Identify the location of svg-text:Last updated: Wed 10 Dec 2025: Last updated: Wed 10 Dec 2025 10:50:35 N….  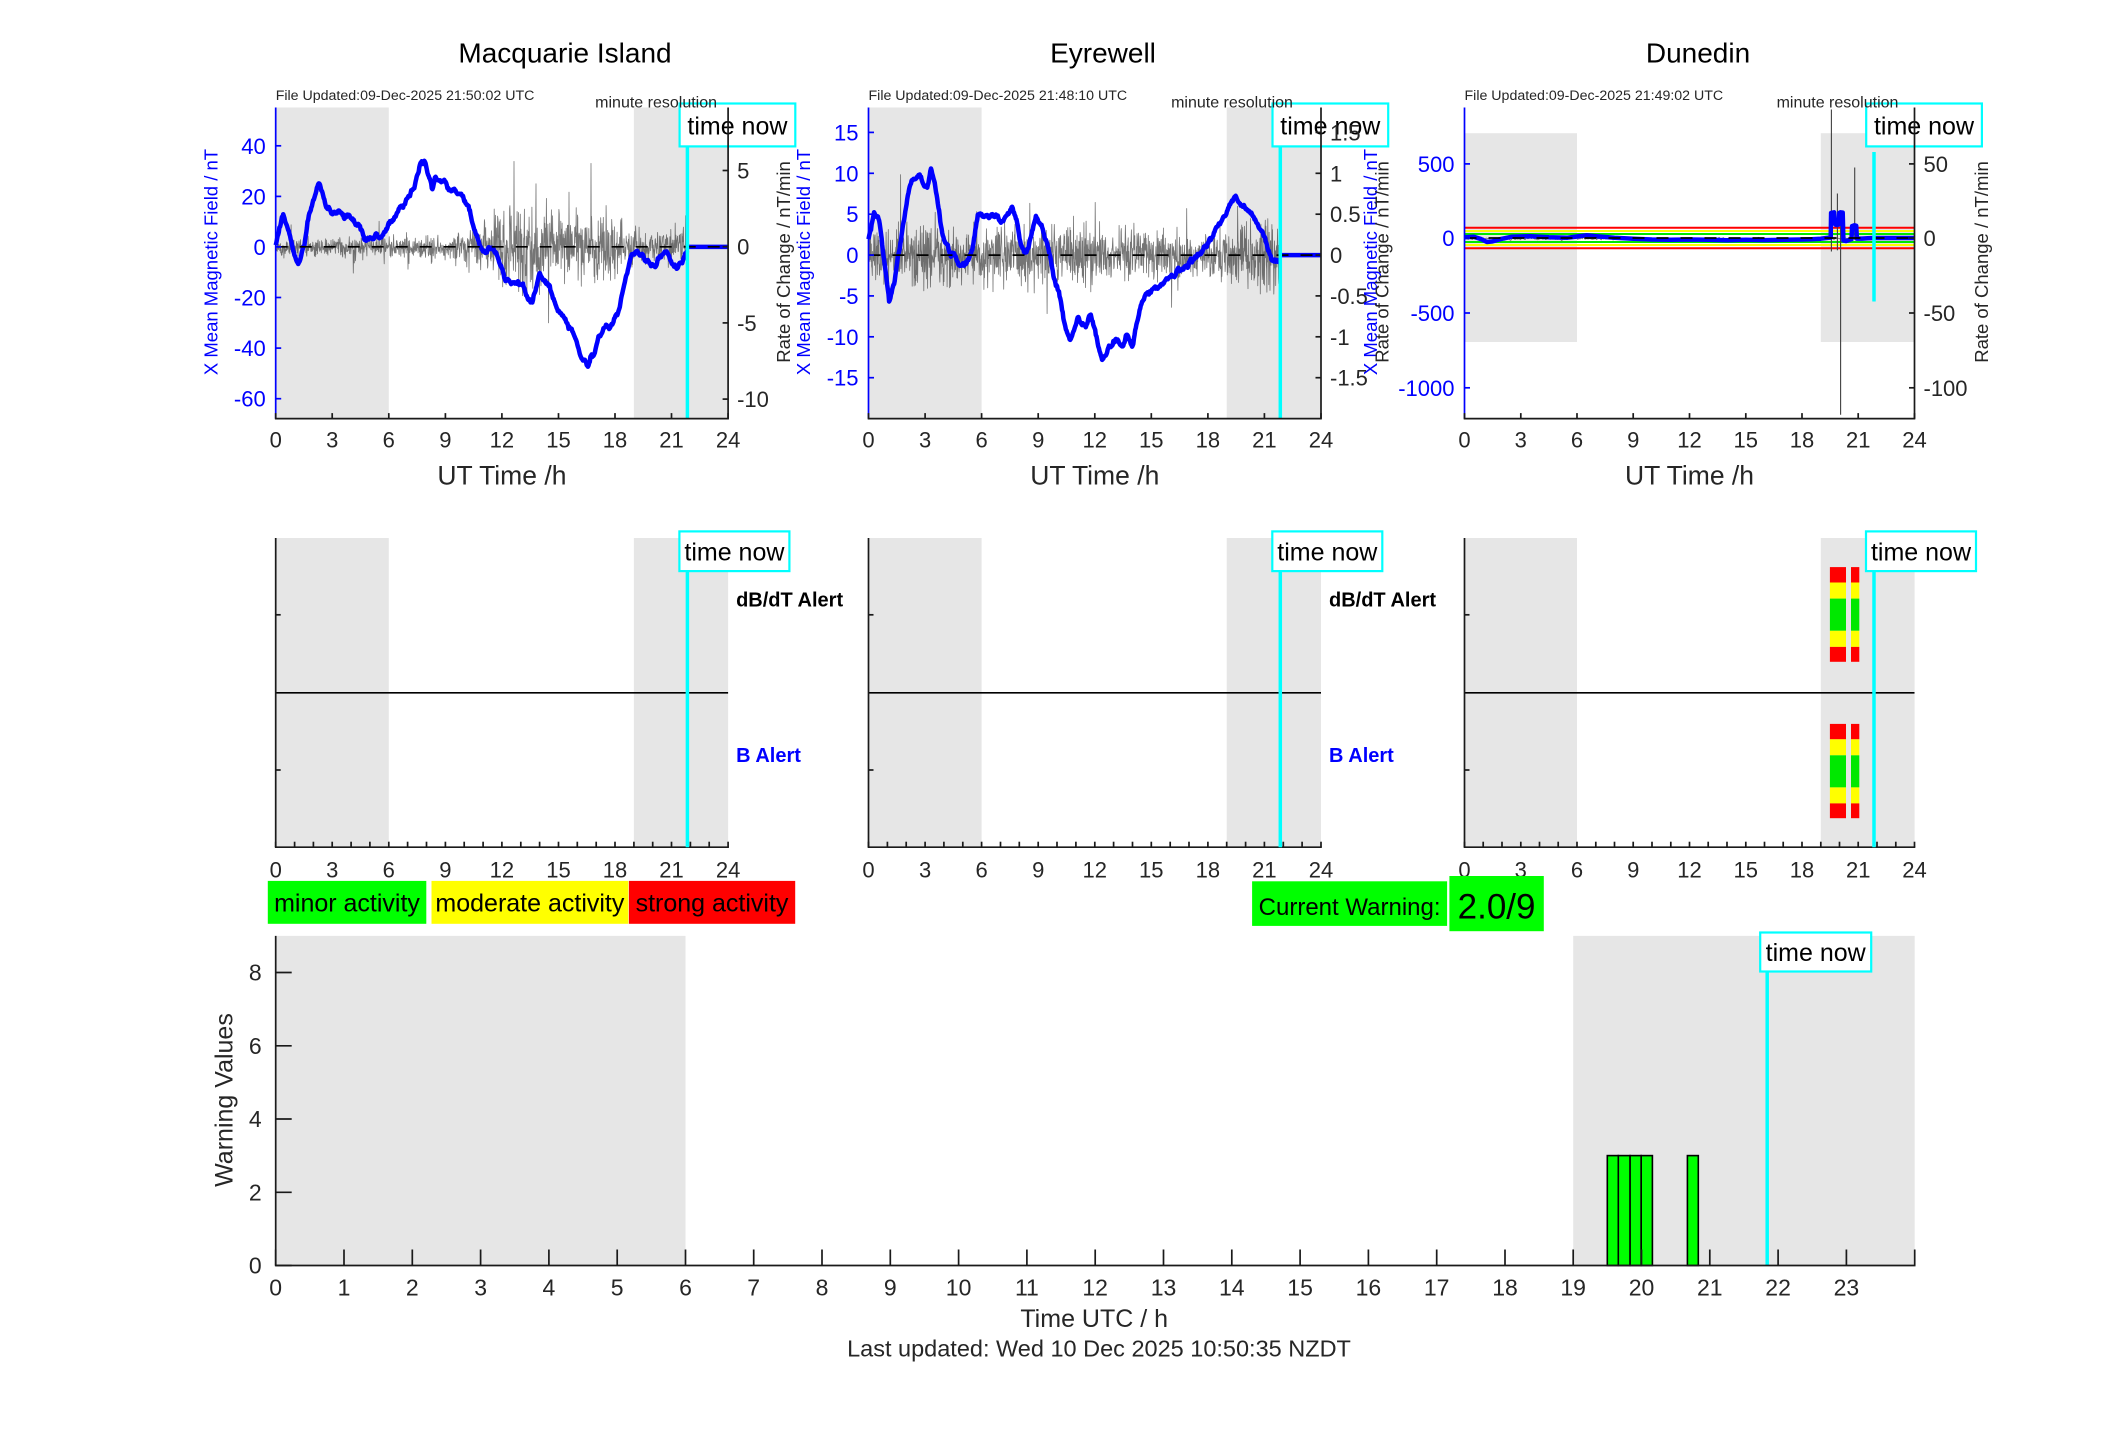
(1099, 1349).